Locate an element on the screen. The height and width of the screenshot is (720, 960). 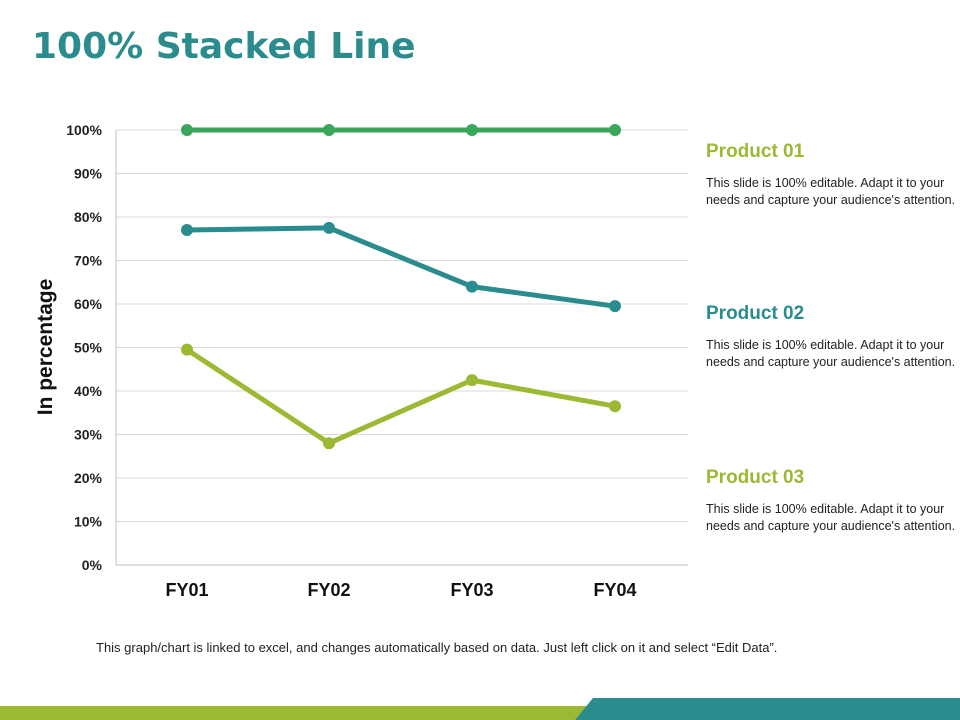
y-tick-label: 90% is located at coordinates (88, 174).